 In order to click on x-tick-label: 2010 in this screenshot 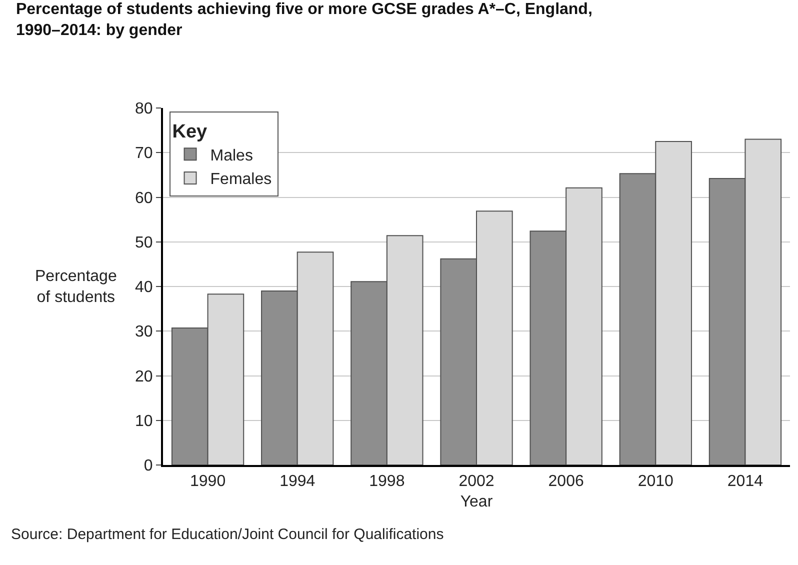, I will do `click(656, 481)`.